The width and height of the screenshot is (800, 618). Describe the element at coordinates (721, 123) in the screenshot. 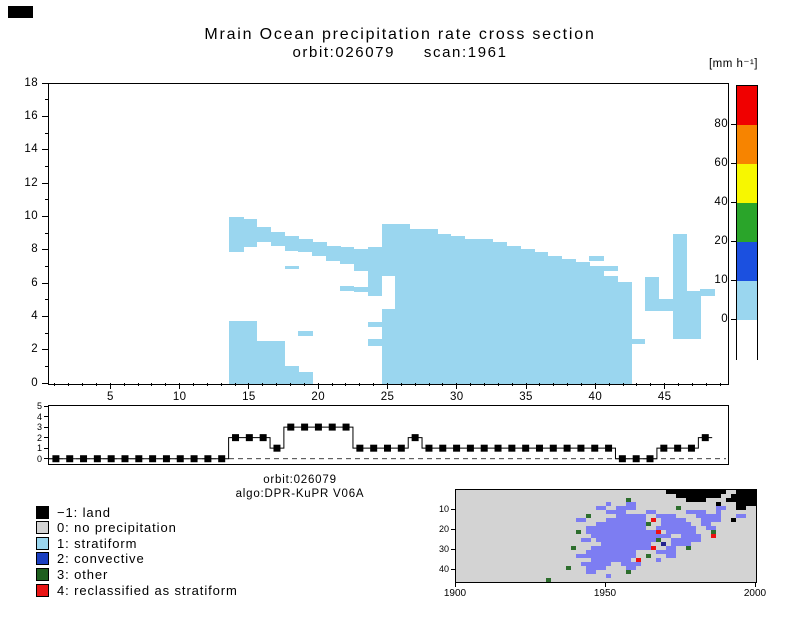

I see `colorbar-tick-label: 80` at that location.